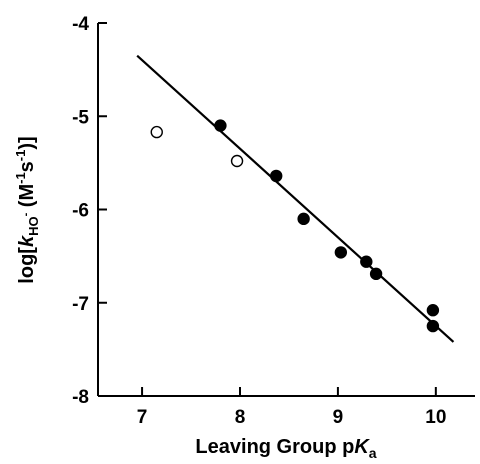 Image resolution: width=480 pixels, height=464 pixels. I want to click on x-tick-label-0: 7, so click(142, 417).